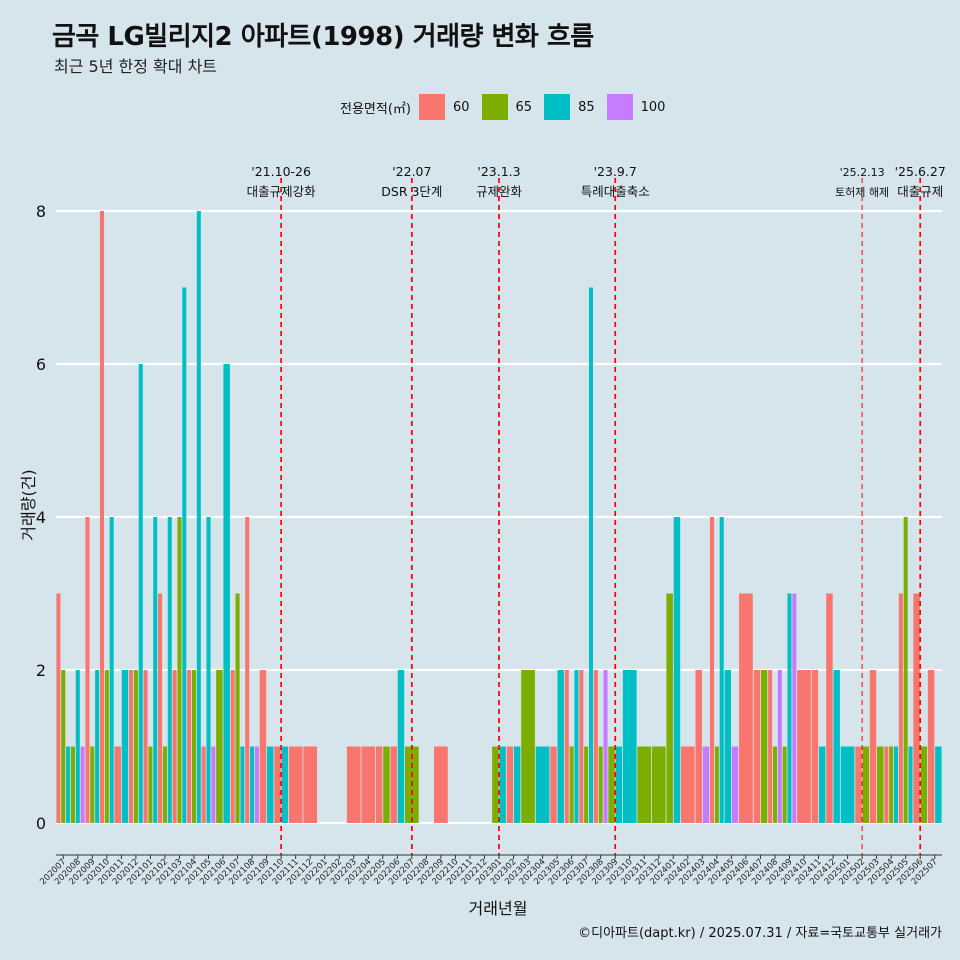  Describe the element at coordinates (498, 171) in the screenshot. I see `event-date-label: '23.1.3` at that location.